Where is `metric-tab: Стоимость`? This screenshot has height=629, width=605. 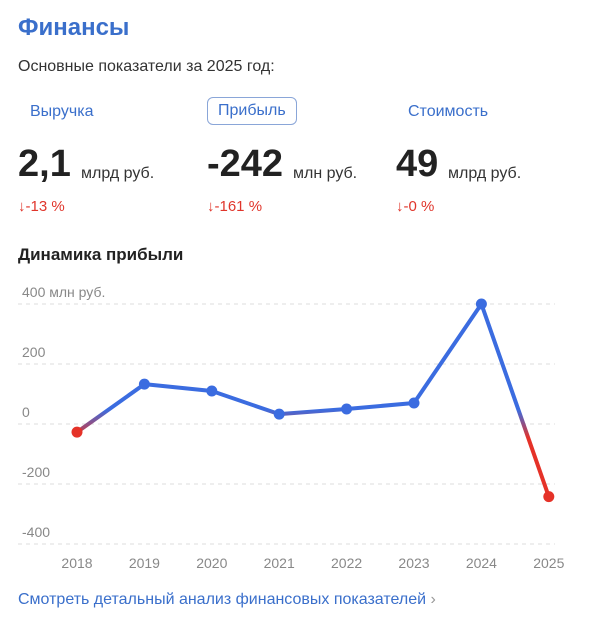
metric-tab: Стоимость is located at coordinates (448, 111).